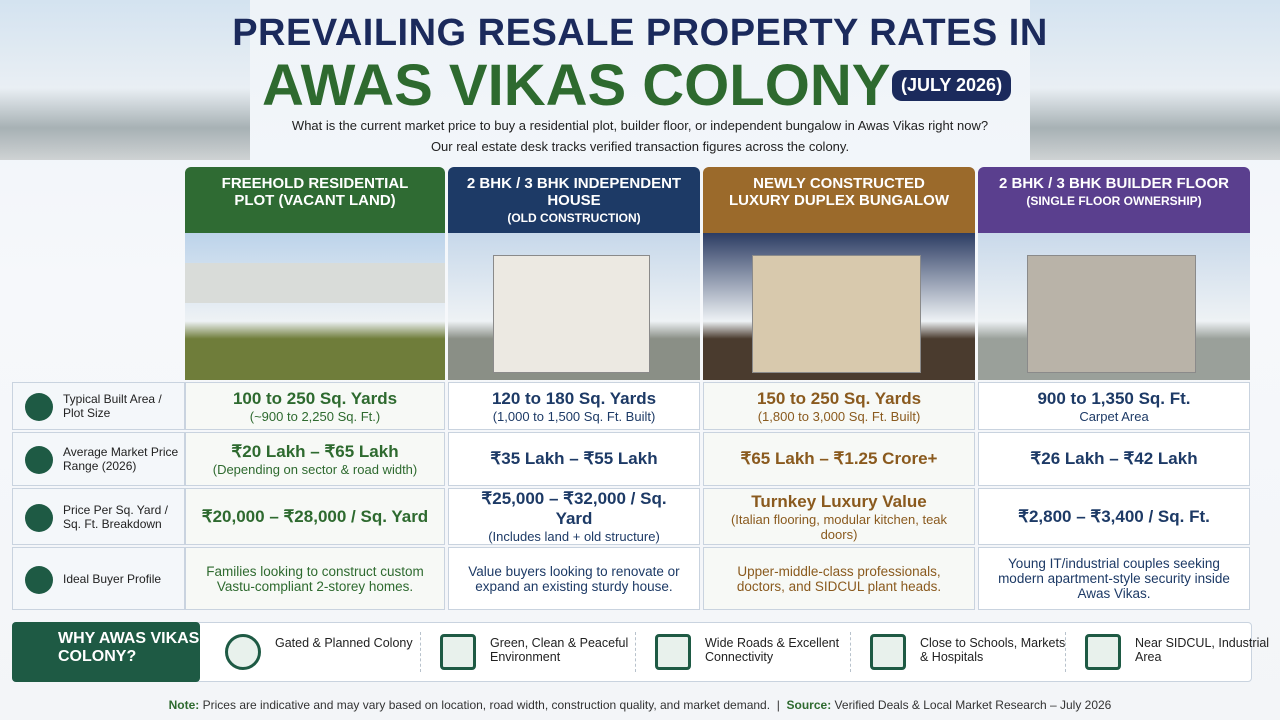 The image size is (1280, 720). What do you see at coordinates (344, 643) in the screenshot?
I see `why-item: Gated & Planned Colony` at bounding box center [344, 643].